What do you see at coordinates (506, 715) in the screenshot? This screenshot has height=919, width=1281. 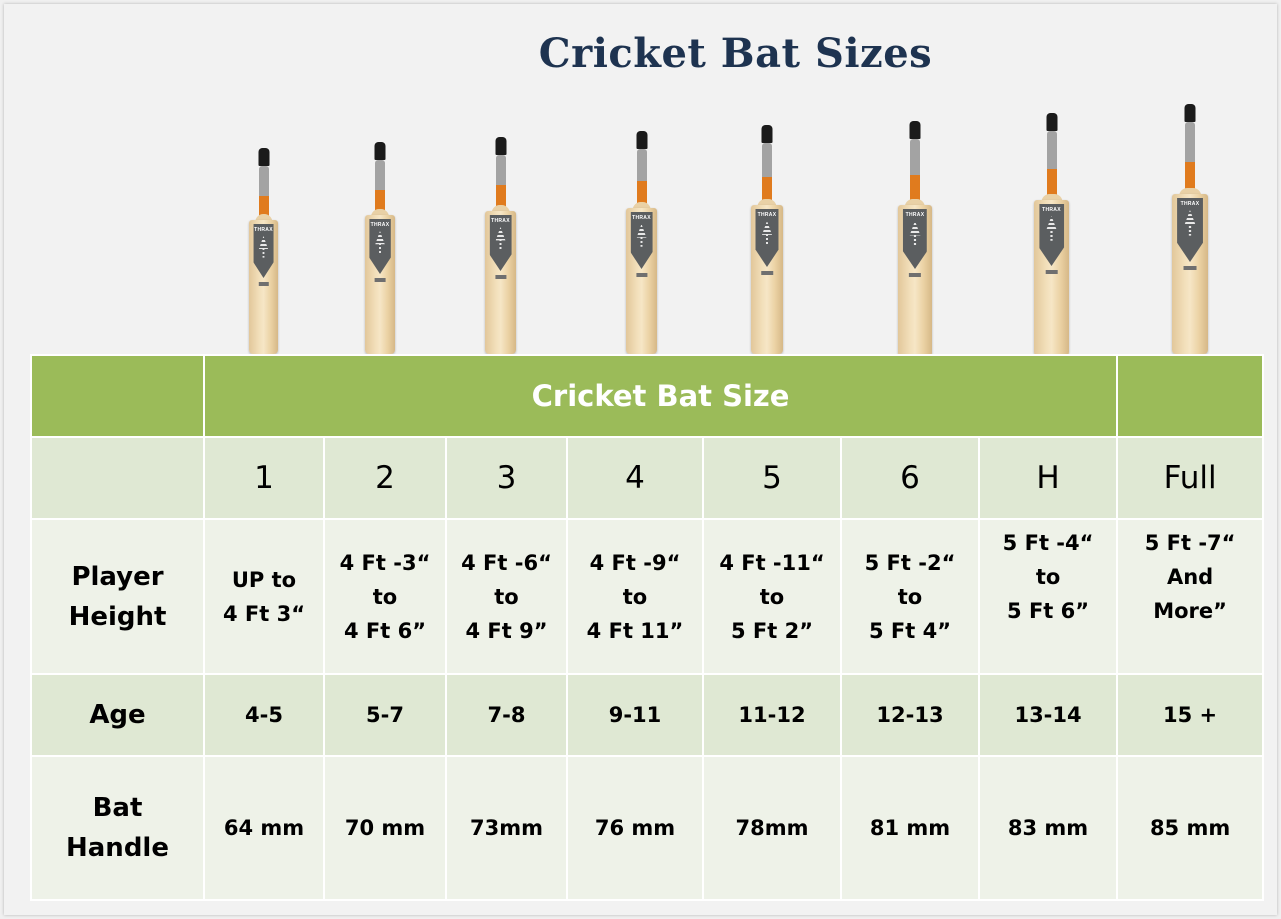 I see `age-cell: 7-8` at bounding box center [506, 715].